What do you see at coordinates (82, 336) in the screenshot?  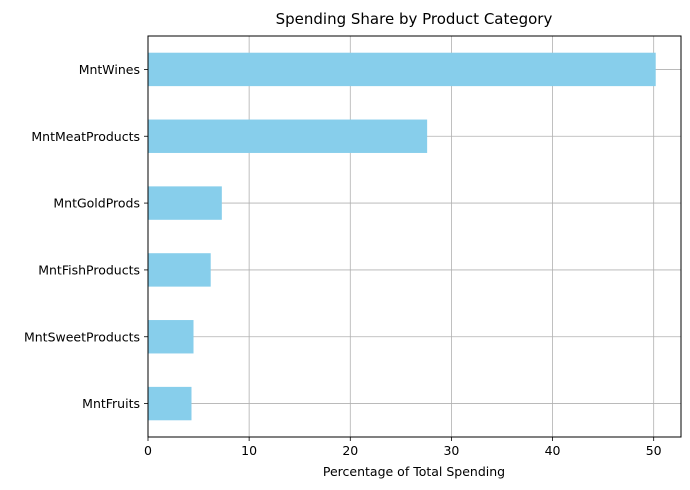 I see `y-tick-label: MntSweetProducts` at bounding box center [82, 336].